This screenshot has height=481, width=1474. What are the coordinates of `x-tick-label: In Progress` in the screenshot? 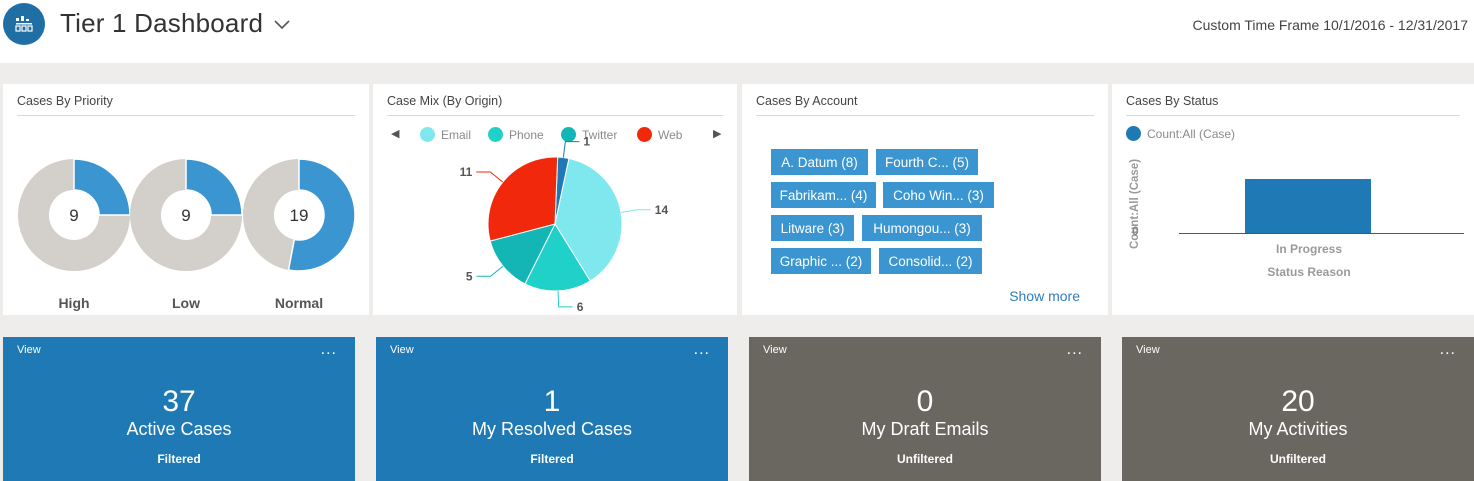 It's located at (1309, 249).